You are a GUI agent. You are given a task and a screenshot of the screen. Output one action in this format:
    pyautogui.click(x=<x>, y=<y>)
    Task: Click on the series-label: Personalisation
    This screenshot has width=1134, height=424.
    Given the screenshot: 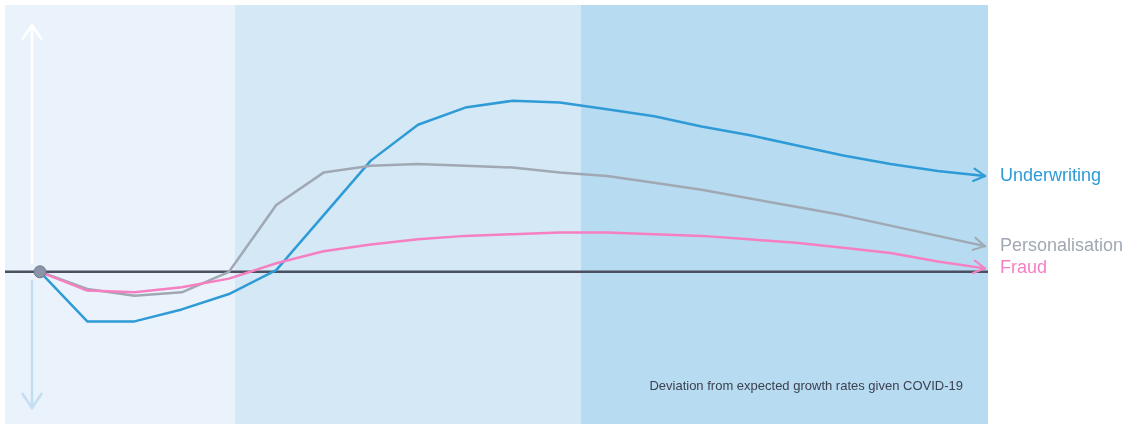 What is the action you would take?
    pyautogui.click(x=1062, y=244)
    